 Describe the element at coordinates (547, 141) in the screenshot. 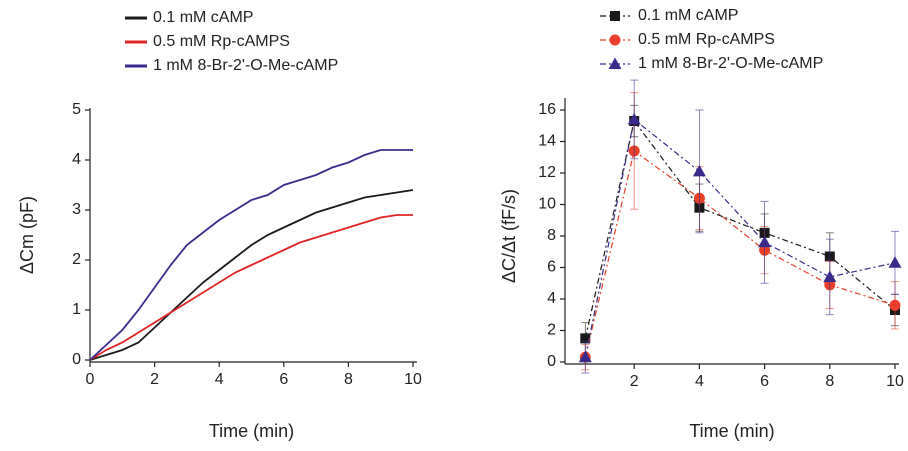

I see `y-tick-label: 14` at that location.